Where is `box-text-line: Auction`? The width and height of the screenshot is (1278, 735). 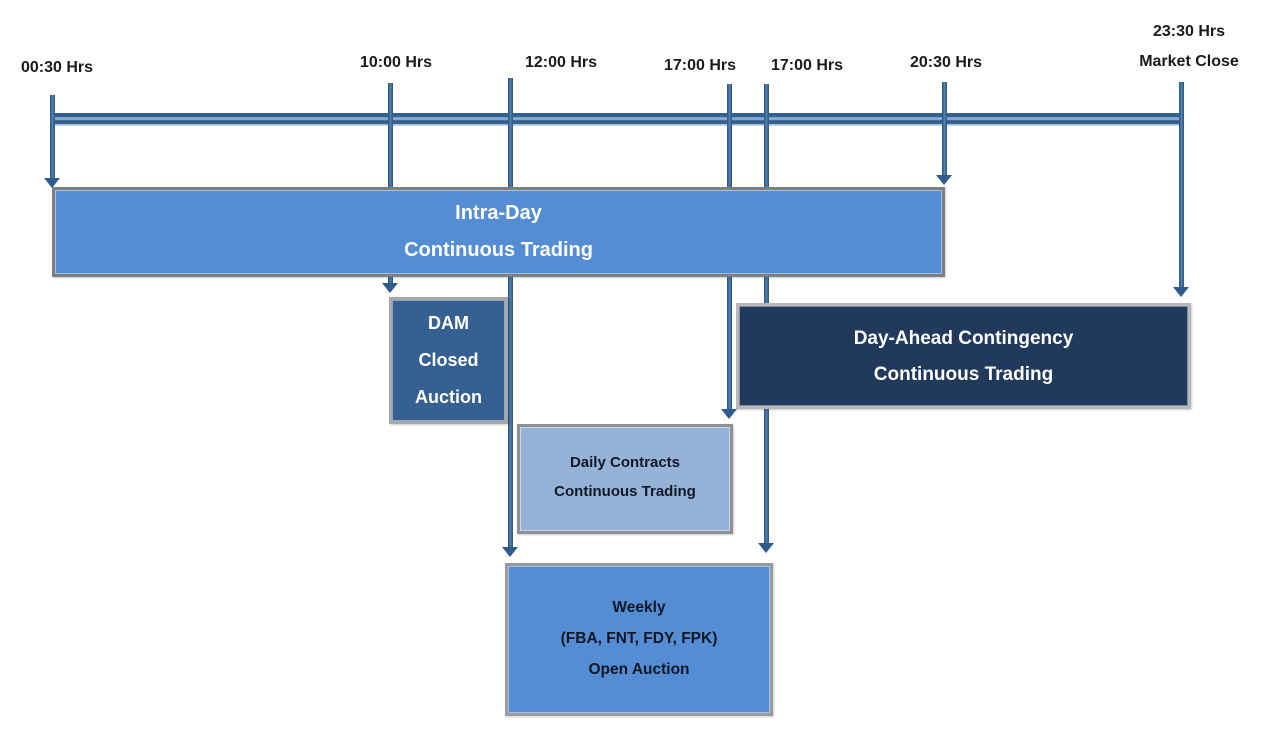
box-text-line: Auction is located at coordinates (448, 397).